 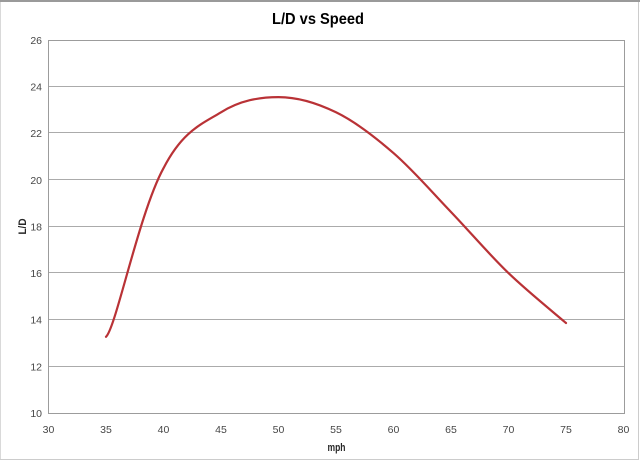 I want to click on svg-text: L/D vs Speed, so click(x=318, y=19).